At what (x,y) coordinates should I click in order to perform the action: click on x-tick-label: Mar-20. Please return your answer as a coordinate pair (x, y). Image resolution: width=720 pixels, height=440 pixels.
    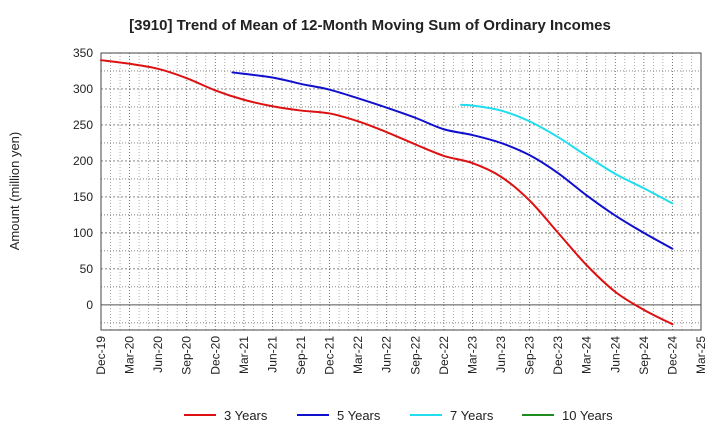
    Looking at the image, I should click on (130, 355).